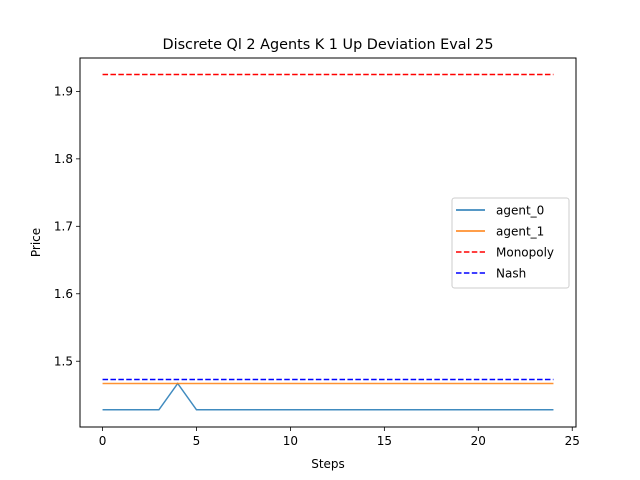 This screenshot has width=640, height=480. I want to click on y-tick-label: 1.5, so click(63, 362).